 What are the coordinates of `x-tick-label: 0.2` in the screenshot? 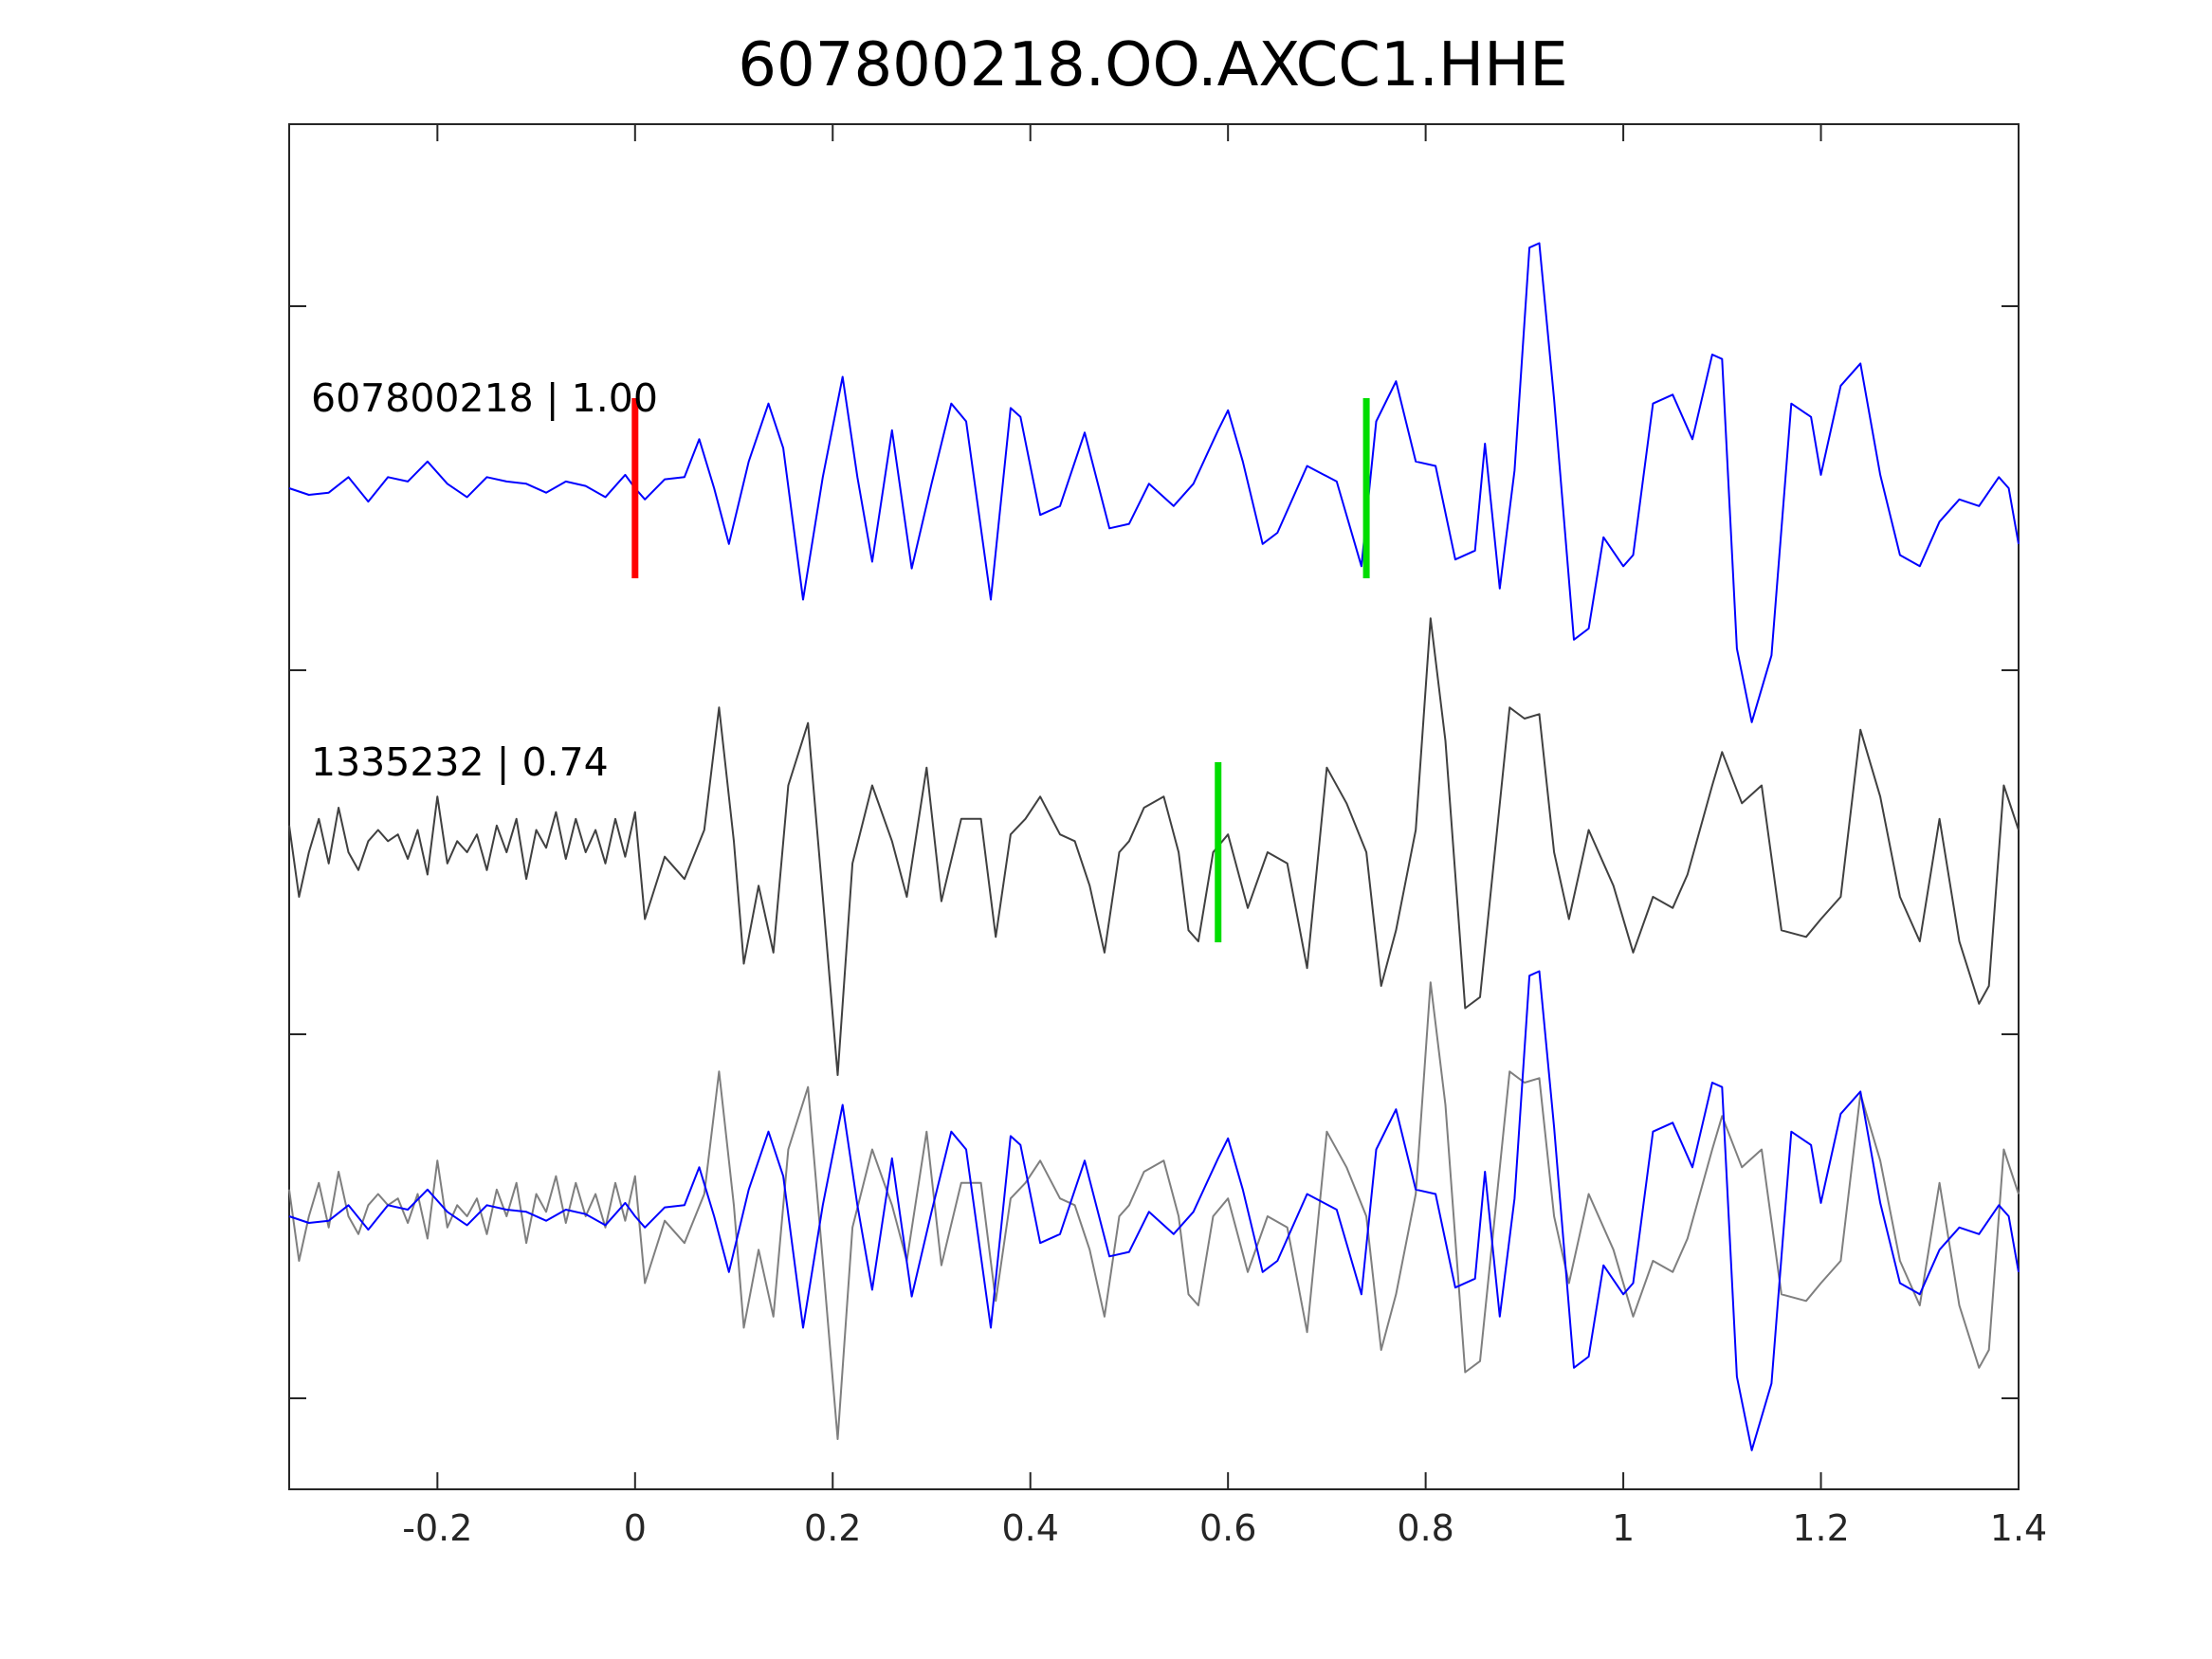 It's located at (832, 1528).